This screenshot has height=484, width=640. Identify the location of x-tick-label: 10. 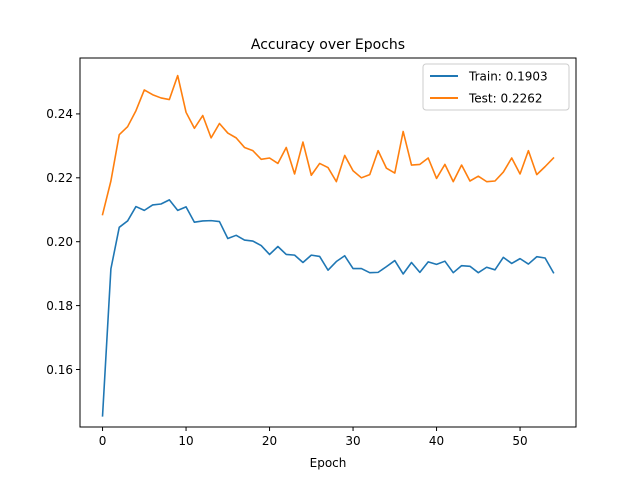
(185, 441).